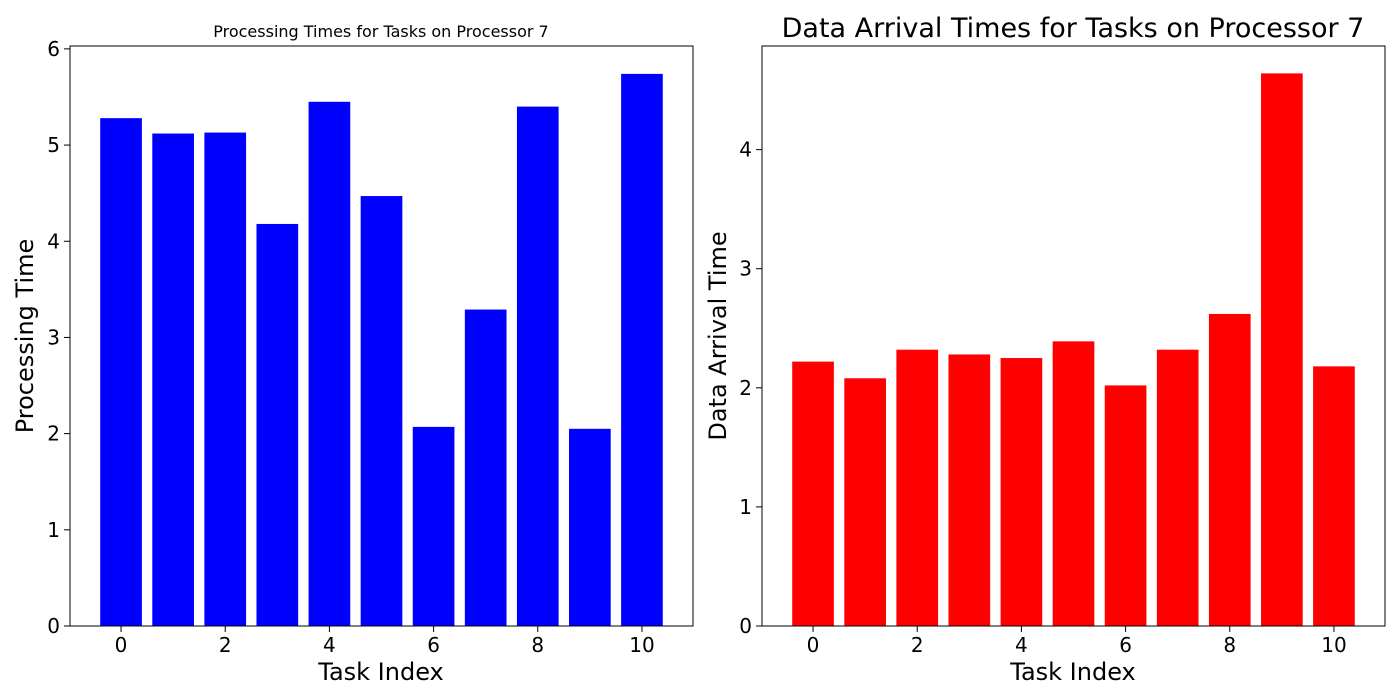 This screenshot has height=700, width=1400. What do you see at coordinates (25, 336) in the screenshot?
I see `y-axis-label: Processing Time` at bounding box center [25, 336].